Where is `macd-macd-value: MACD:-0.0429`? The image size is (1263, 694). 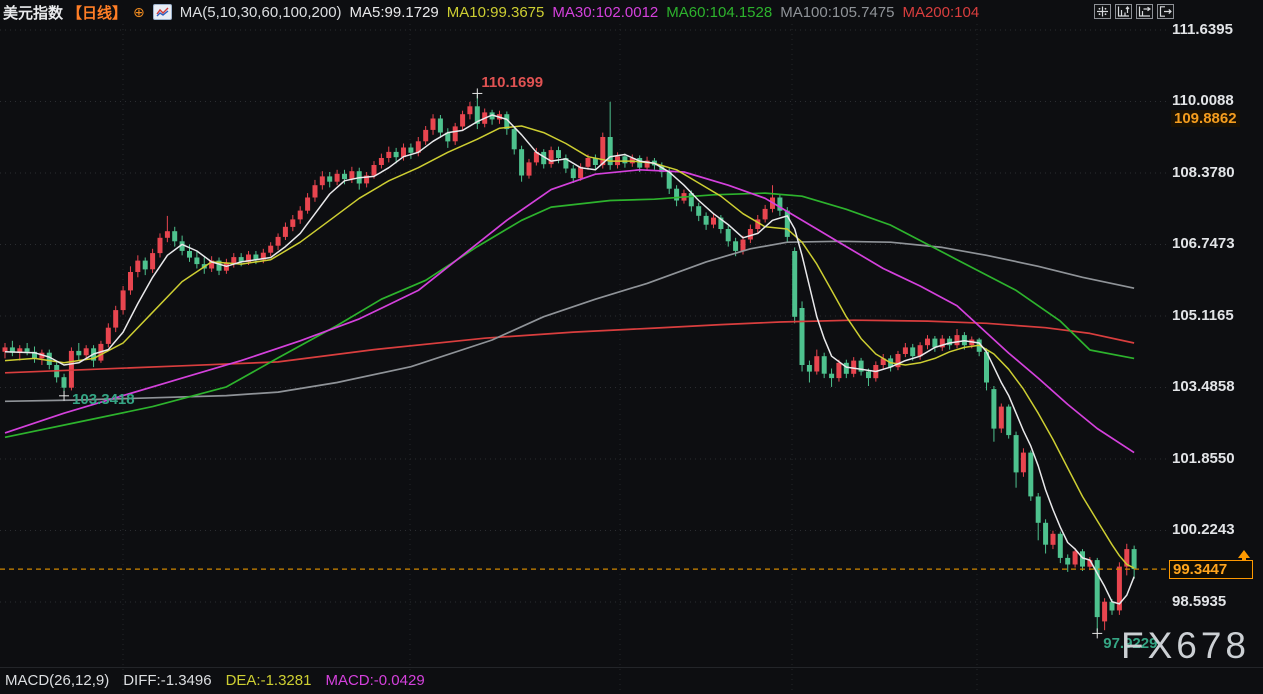 macd-macd-value: MACD:-0.0429 is located at coordinates (375, 680).